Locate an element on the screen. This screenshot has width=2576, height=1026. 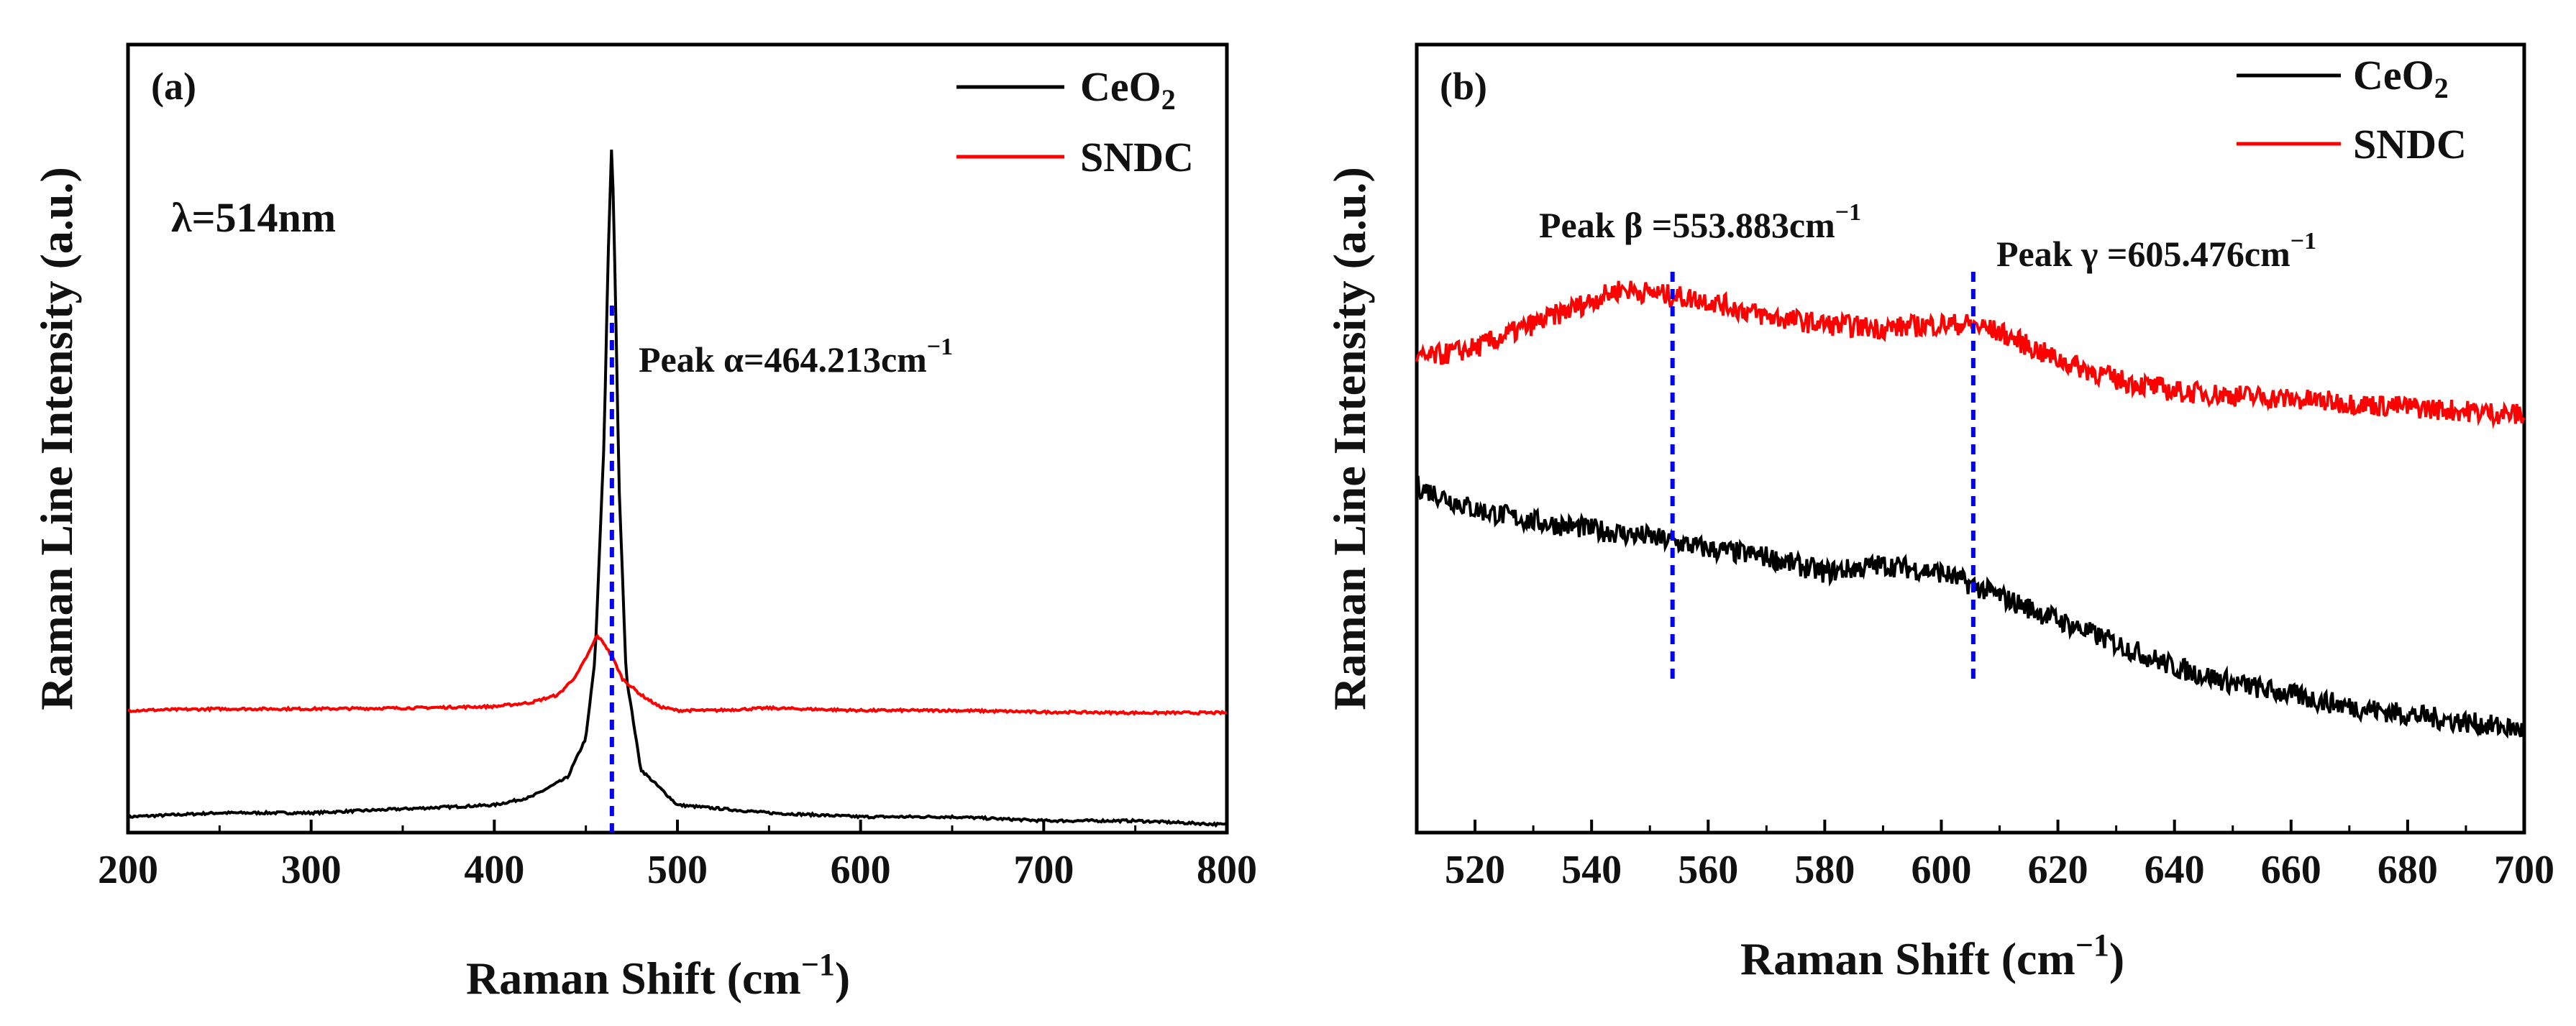
panel-b-x-tick-label: 580 is located at coordinates (1825, 870).